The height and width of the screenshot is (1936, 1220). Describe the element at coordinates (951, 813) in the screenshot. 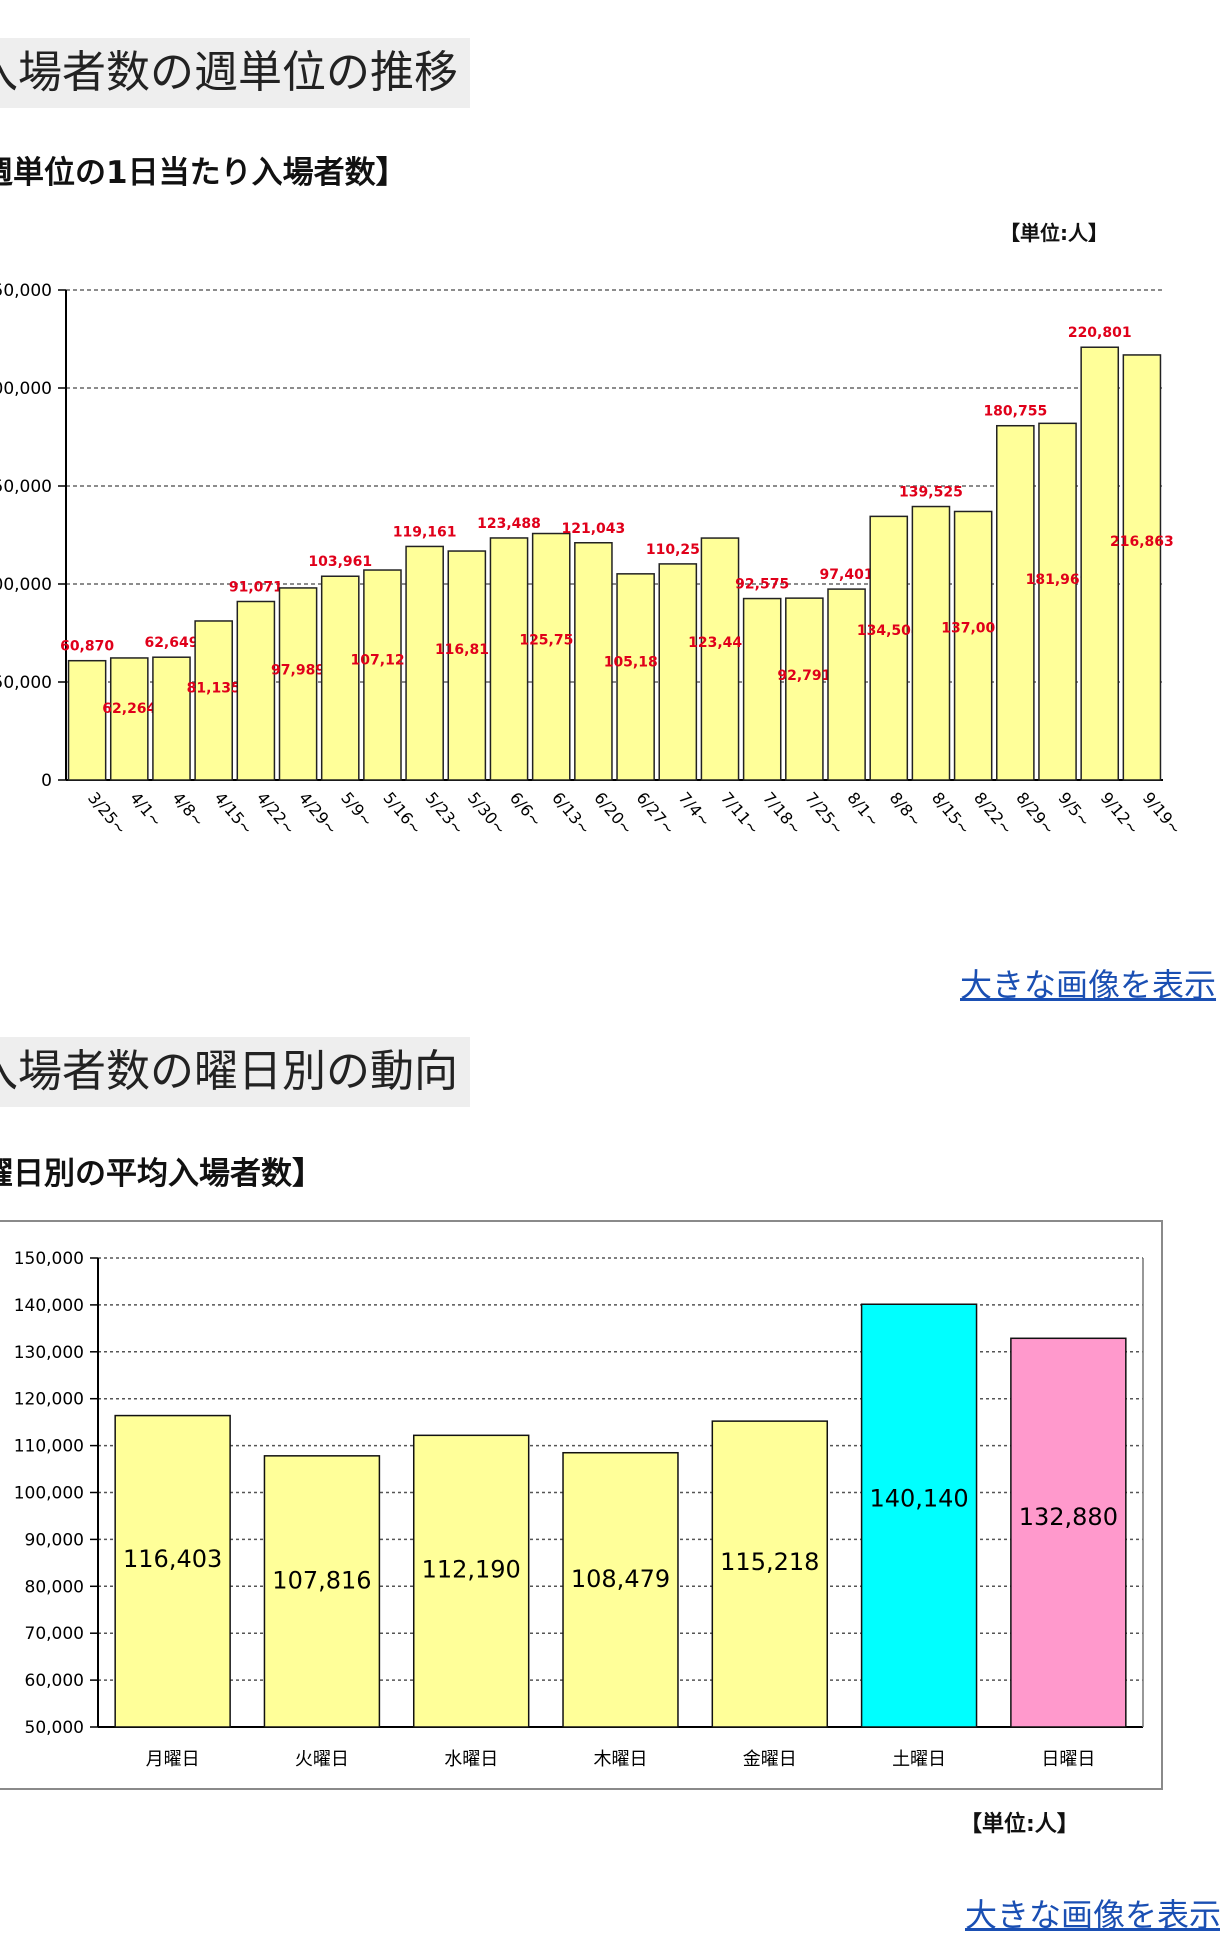

I see `x-tick-label: 8/15~` at that location.